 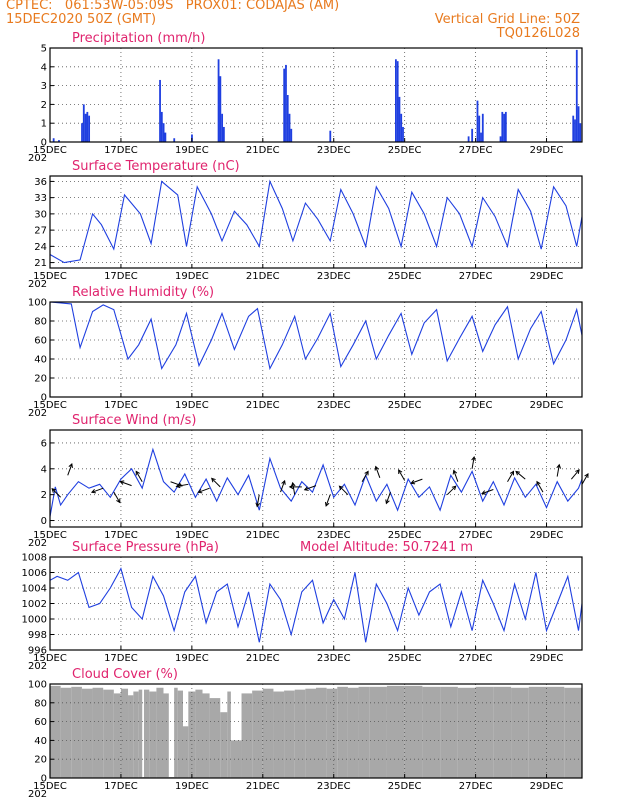 I want to click on temp-series-line, so click(x=316, y=221).